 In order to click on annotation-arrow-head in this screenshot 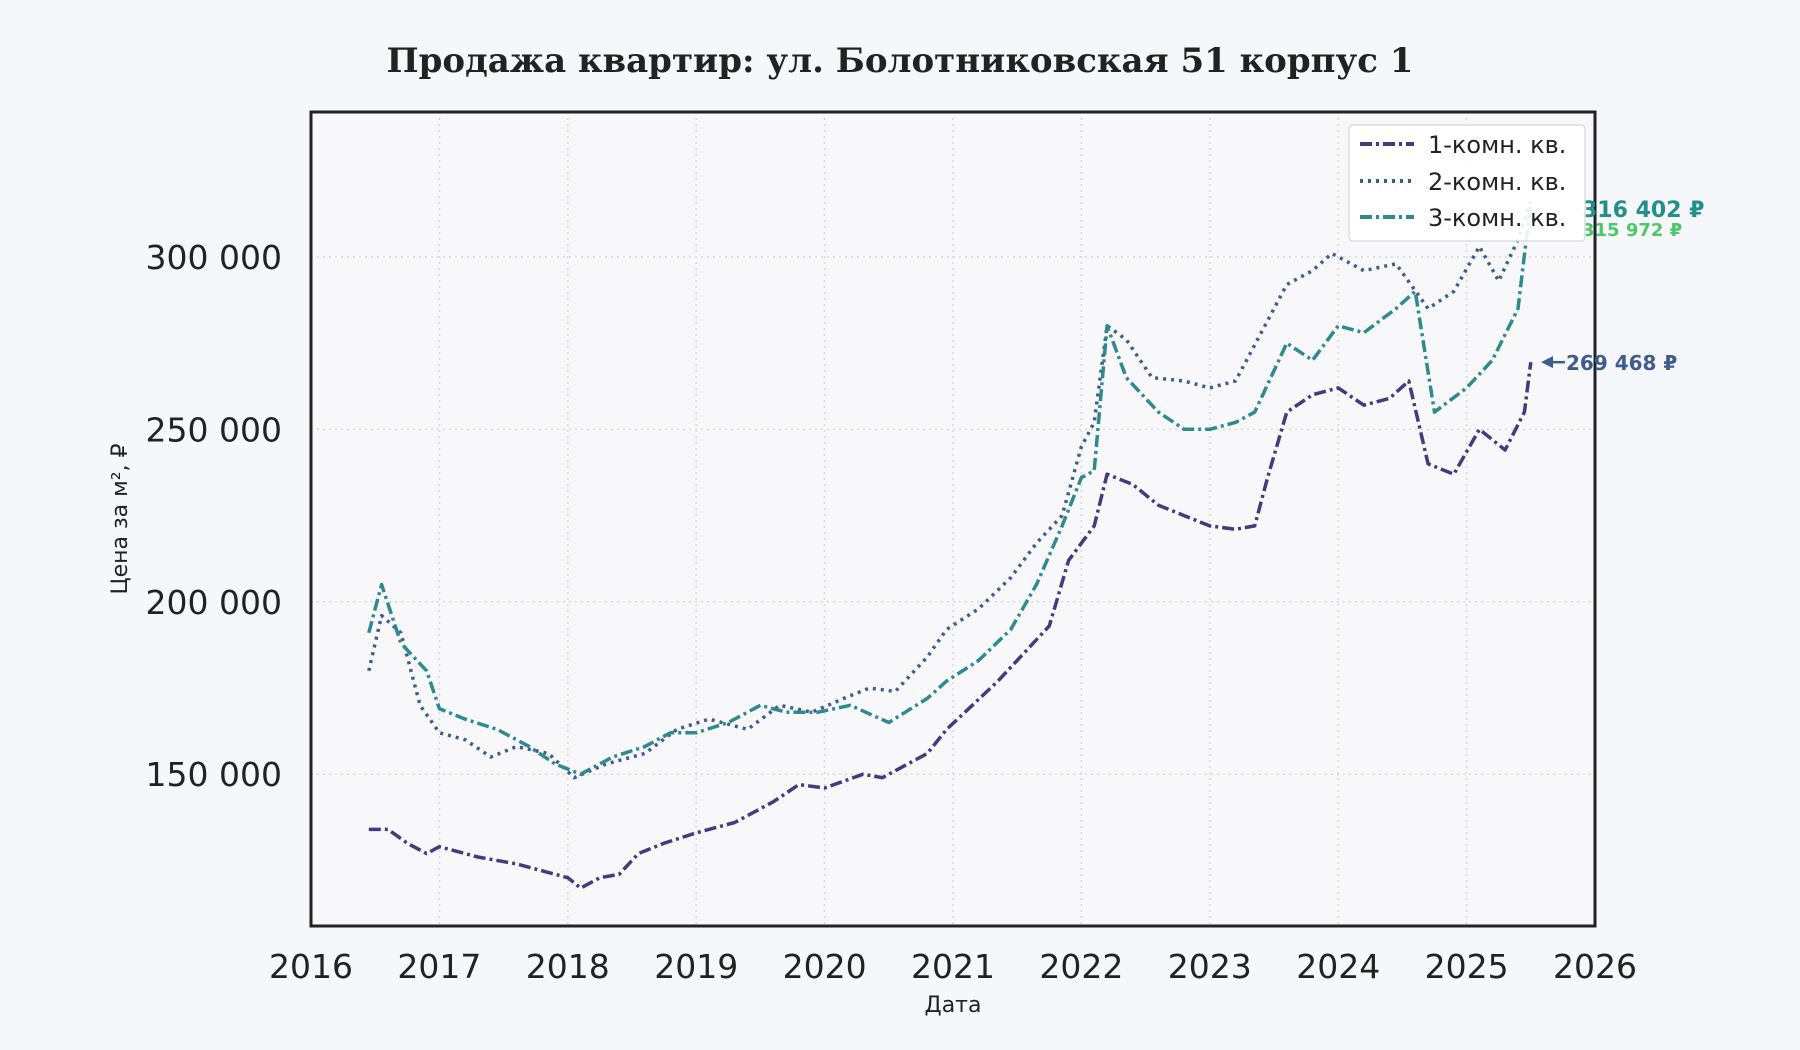, I will do `click(1547, 362)`.